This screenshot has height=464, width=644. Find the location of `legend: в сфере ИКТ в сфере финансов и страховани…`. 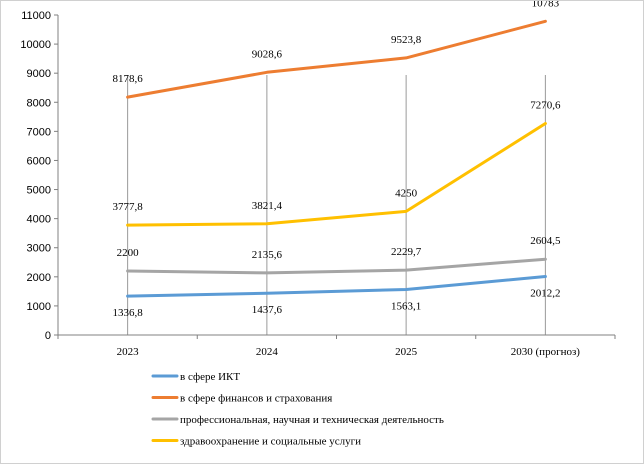

legend: в сфере ИКТ в сфере финансов и страховани… is located at coordinates (297, 409).